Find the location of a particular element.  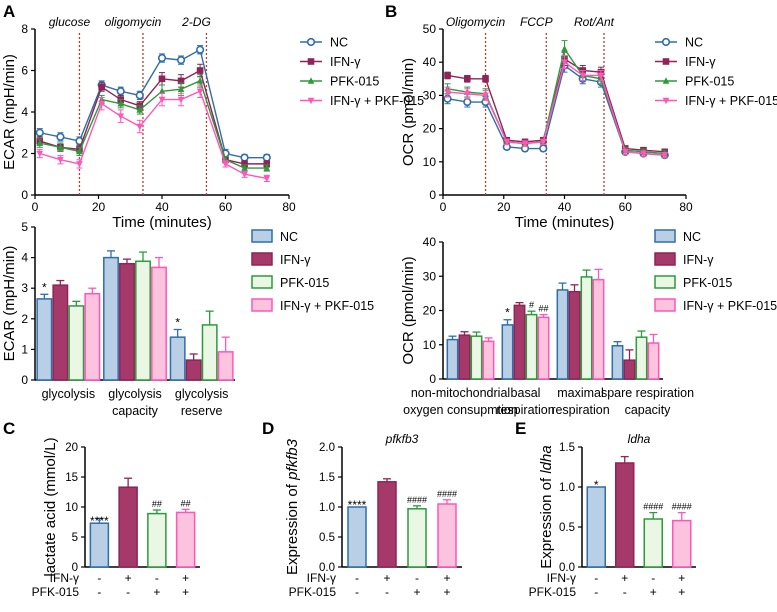

bar-nc is located at coordinates (562, 334).